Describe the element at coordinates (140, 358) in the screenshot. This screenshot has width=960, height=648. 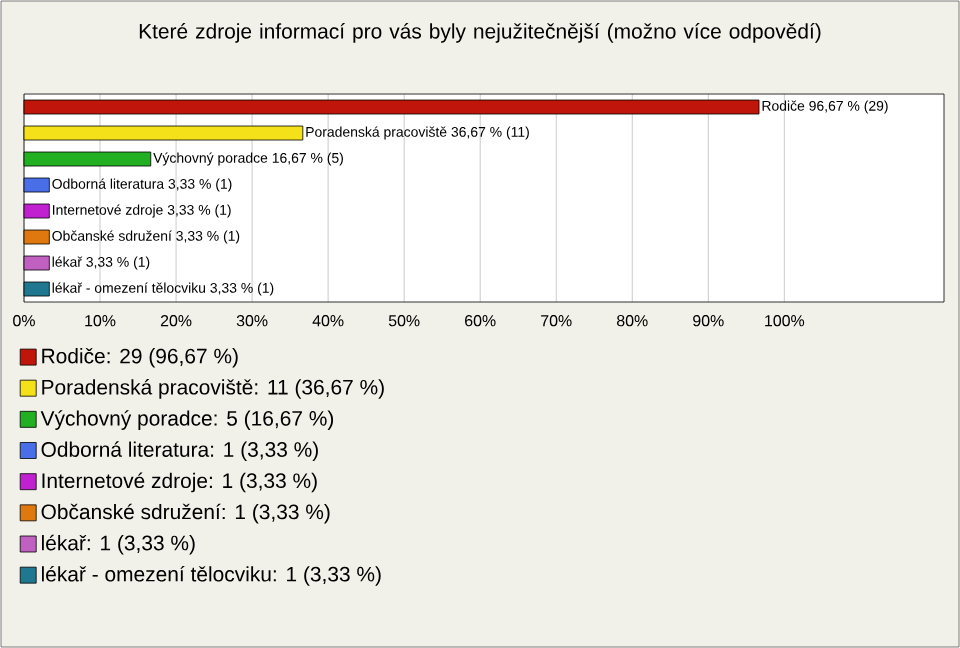
I see `legend-label: Rodiče: 29 (96,67 %)` at that location.